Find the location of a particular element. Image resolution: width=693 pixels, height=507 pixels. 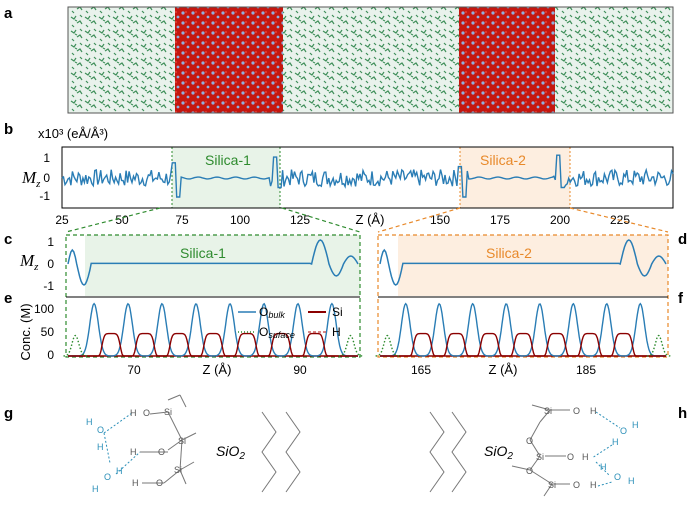

atom-si-l2: Si is located at coordinates (182, 441).